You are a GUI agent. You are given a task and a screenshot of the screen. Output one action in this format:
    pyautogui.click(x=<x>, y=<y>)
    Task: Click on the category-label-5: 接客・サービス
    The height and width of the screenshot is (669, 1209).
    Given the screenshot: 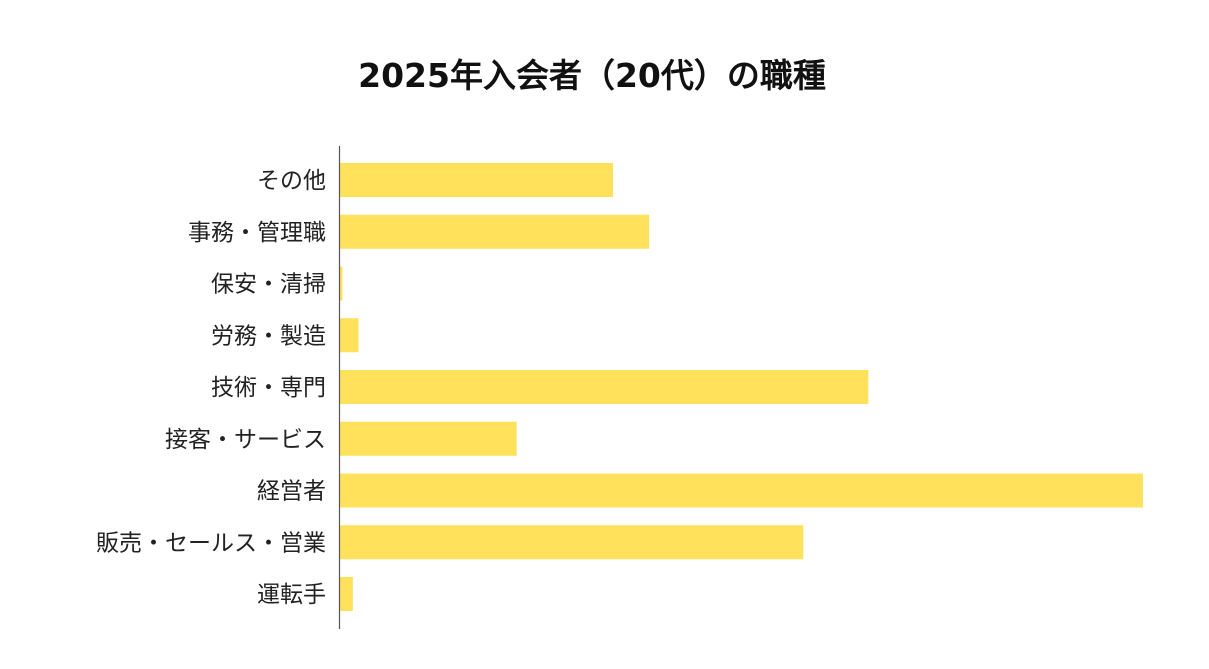 What is the action you would take?
    pyautogui.click(x=245, y=440)
    